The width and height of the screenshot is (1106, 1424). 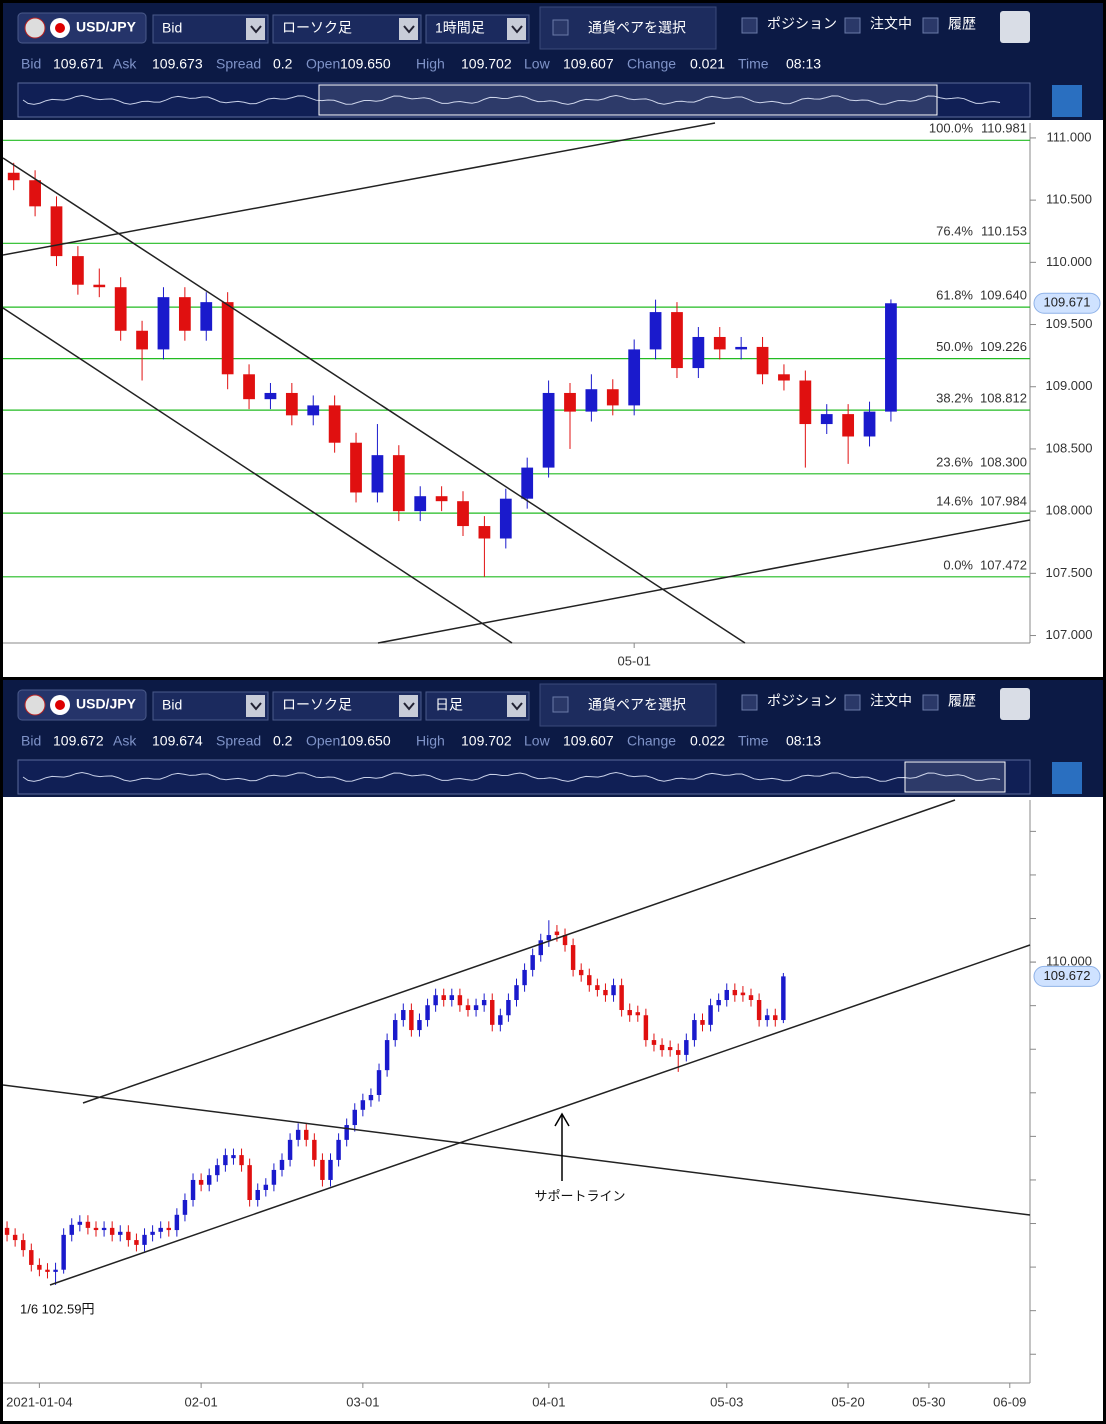 I want to click on x-tick-label: 03-01, so click(x=362, y=1401).